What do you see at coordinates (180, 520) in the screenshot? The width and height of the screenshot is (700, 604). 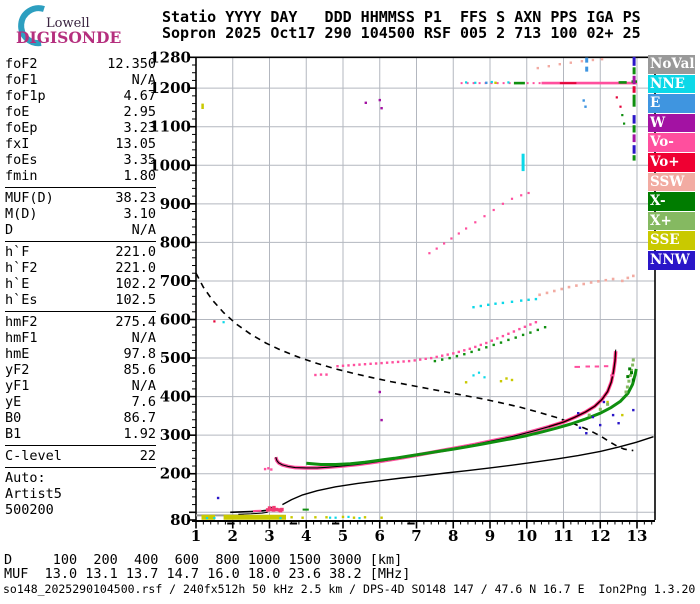 I see `y-axis-label: 80` at bounding box center [180, 520].